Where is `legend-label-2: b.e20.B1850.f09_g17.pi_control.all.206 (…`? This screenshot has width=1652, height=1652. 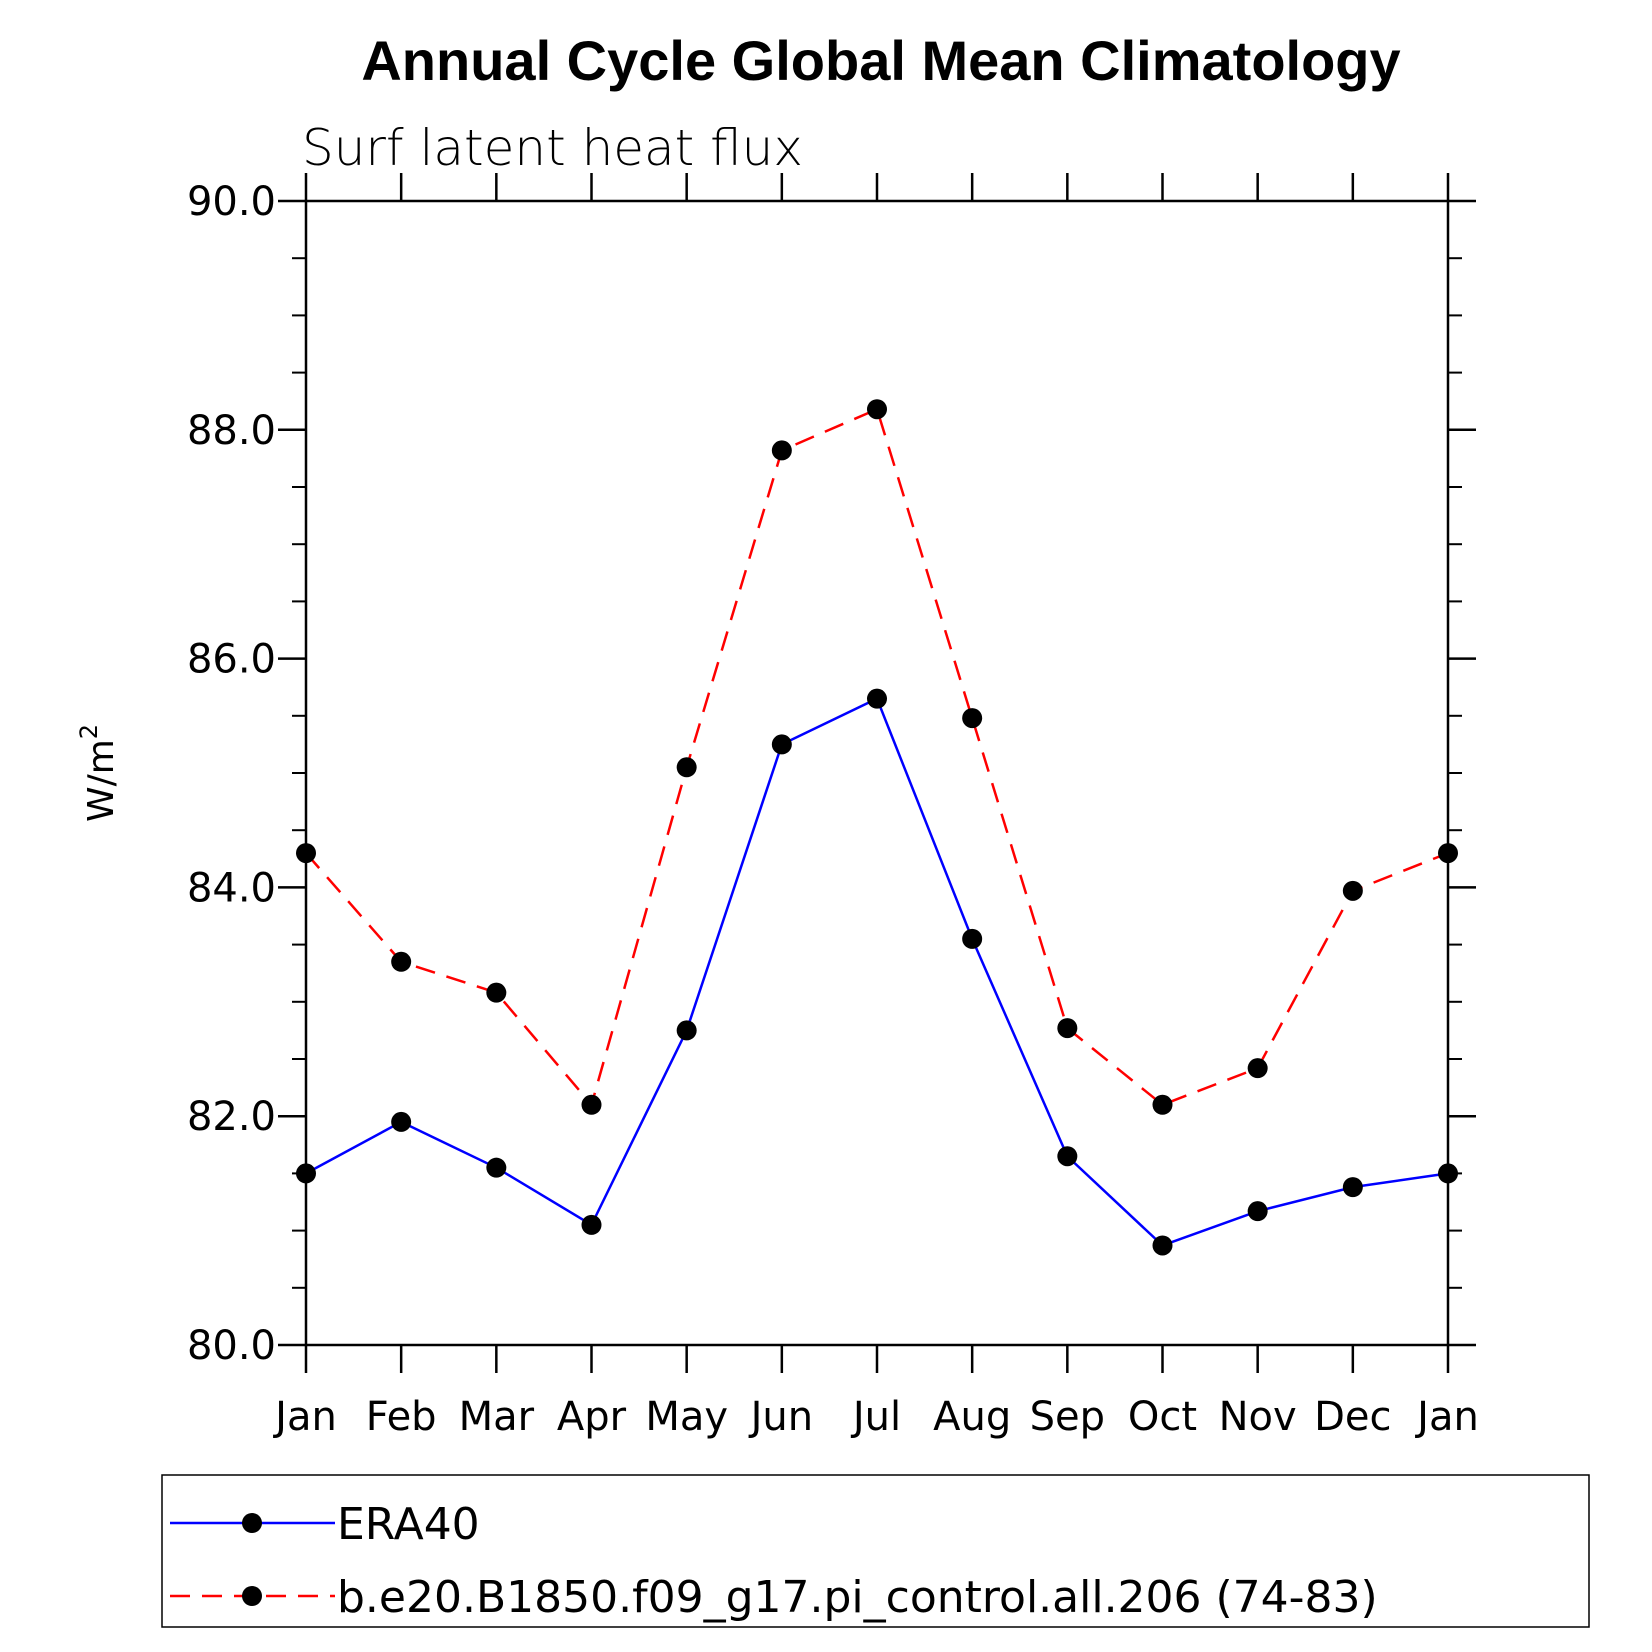
legend-label-2: b.e20.B1850.f09_g17.pi_control.all.206 (… is located at coordinates (857, 1597).